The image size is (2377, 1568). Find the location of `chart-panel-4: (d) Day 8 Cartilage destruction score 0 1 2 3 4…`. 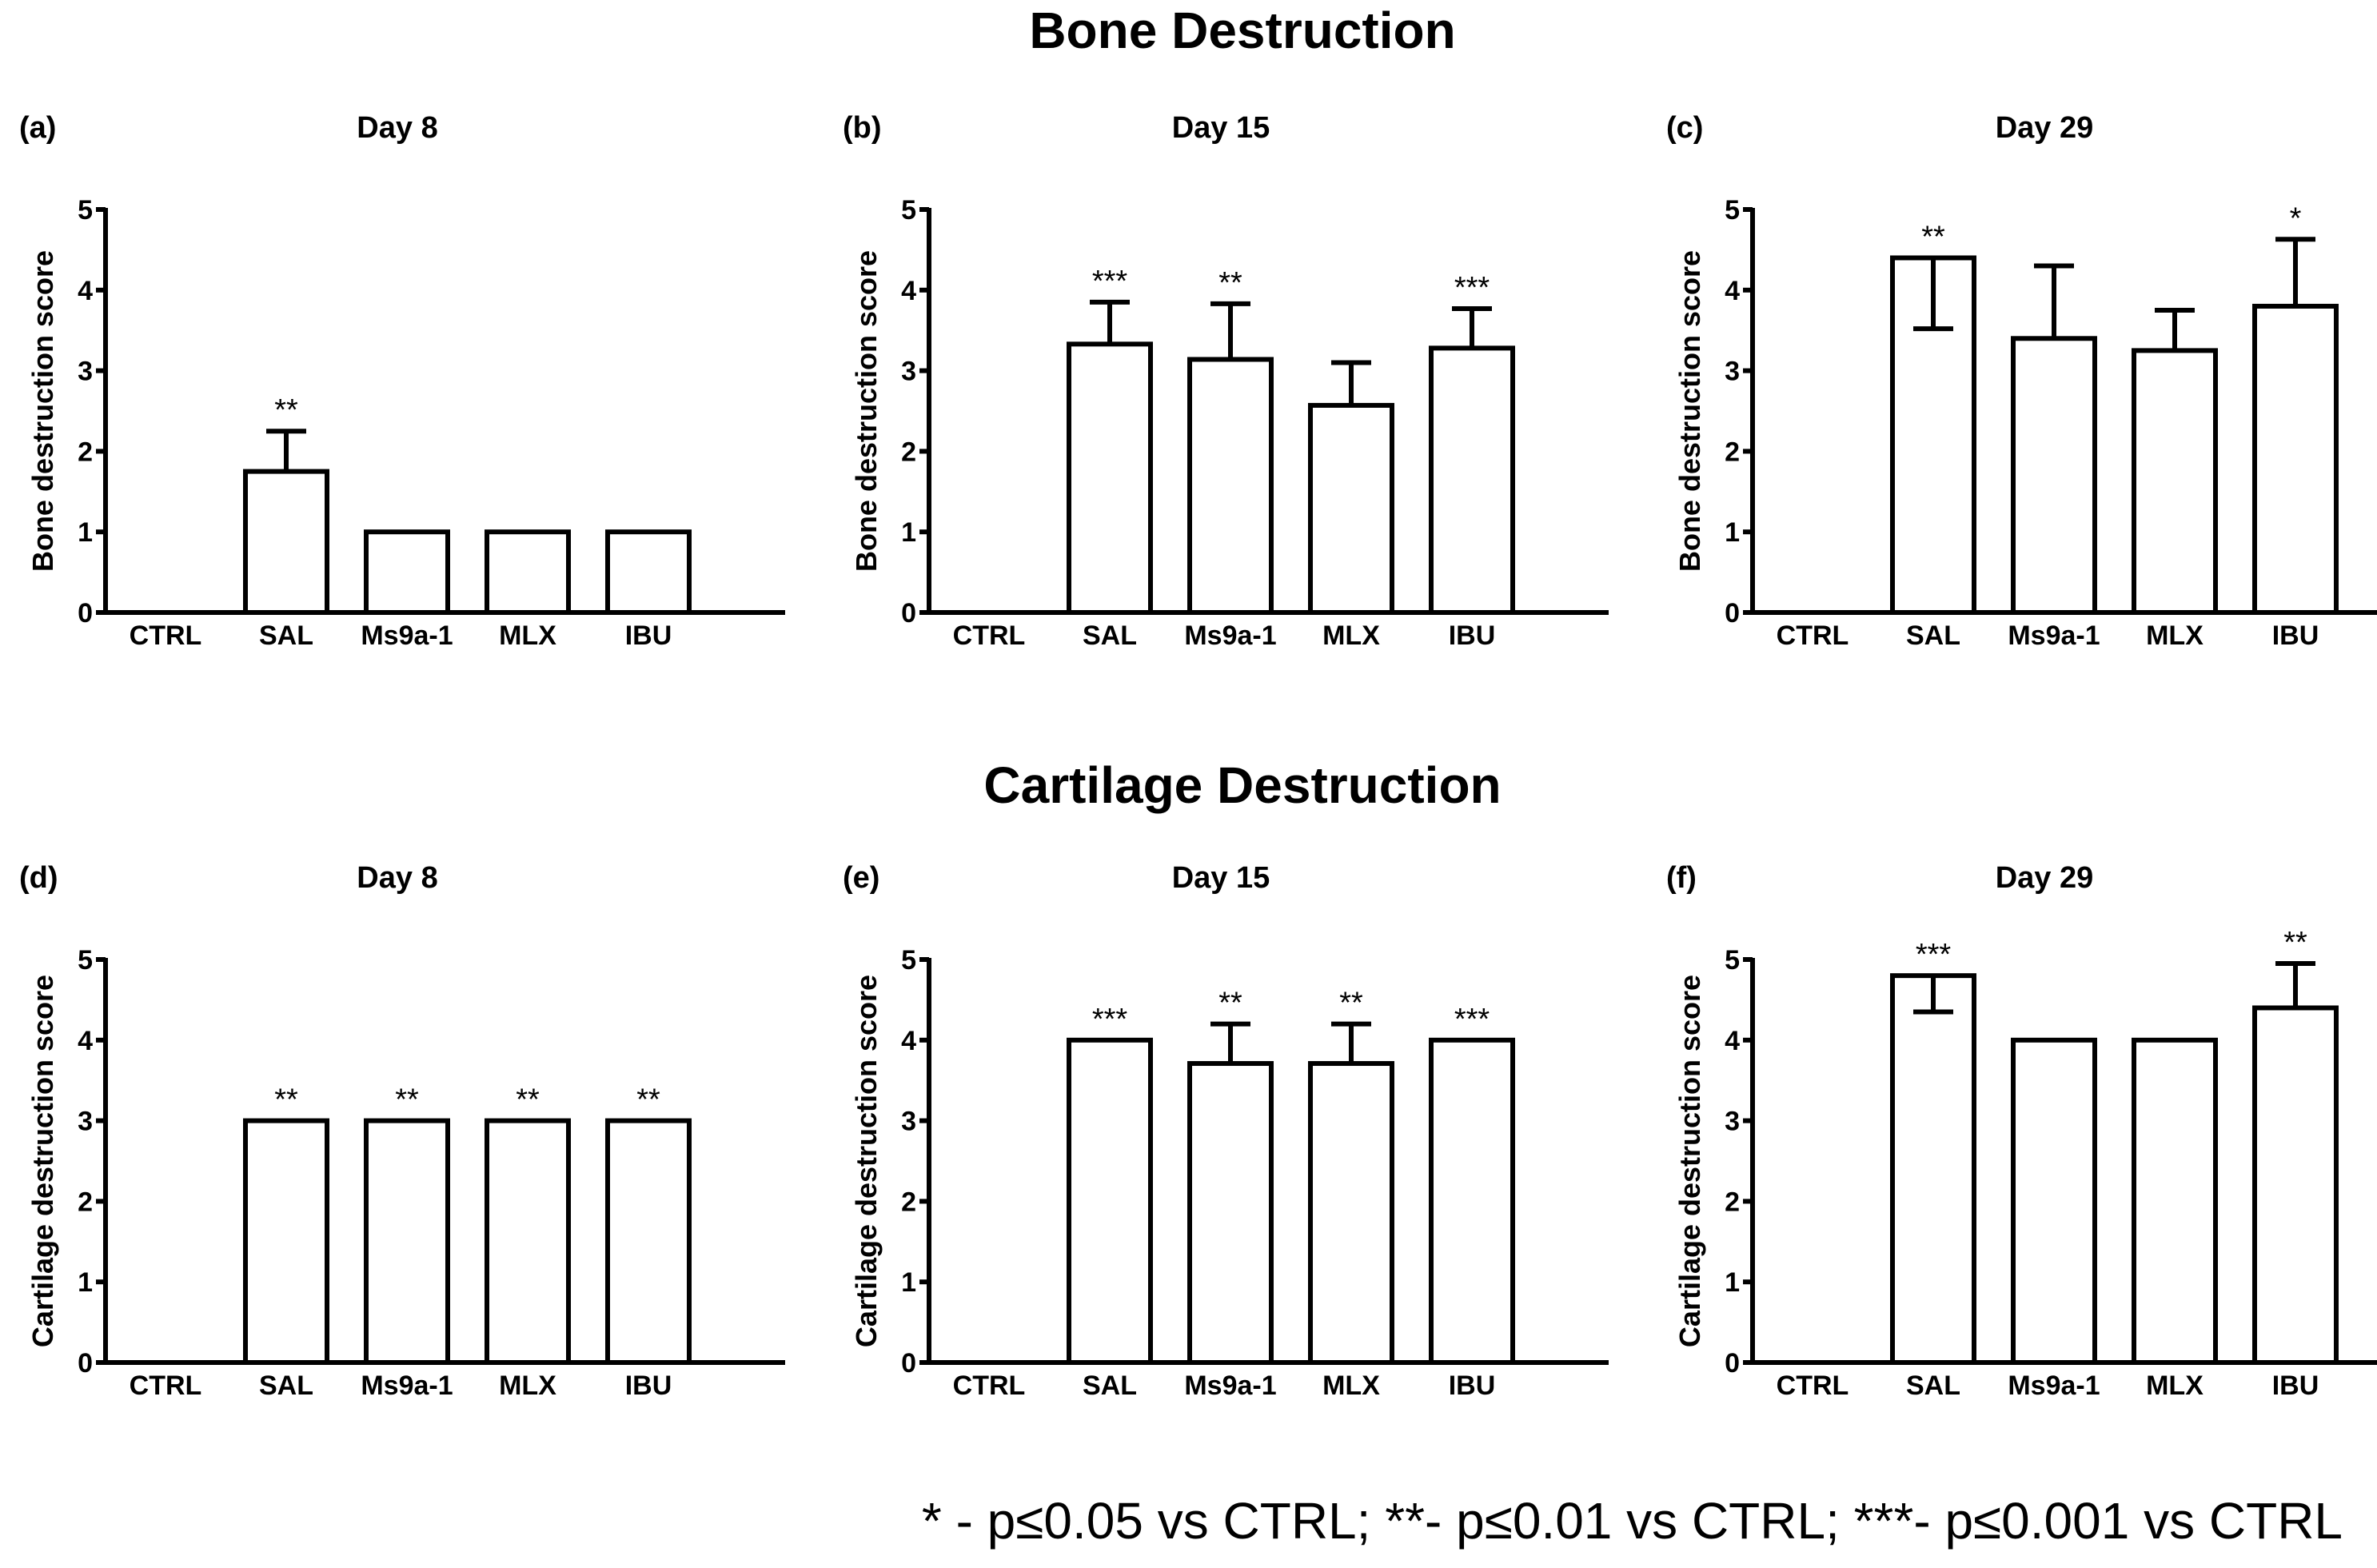

chart-panel-4: (d) Day 8 Cartilage destruction score 0 1 2 3 4… is located at coordinates (402, 1131).